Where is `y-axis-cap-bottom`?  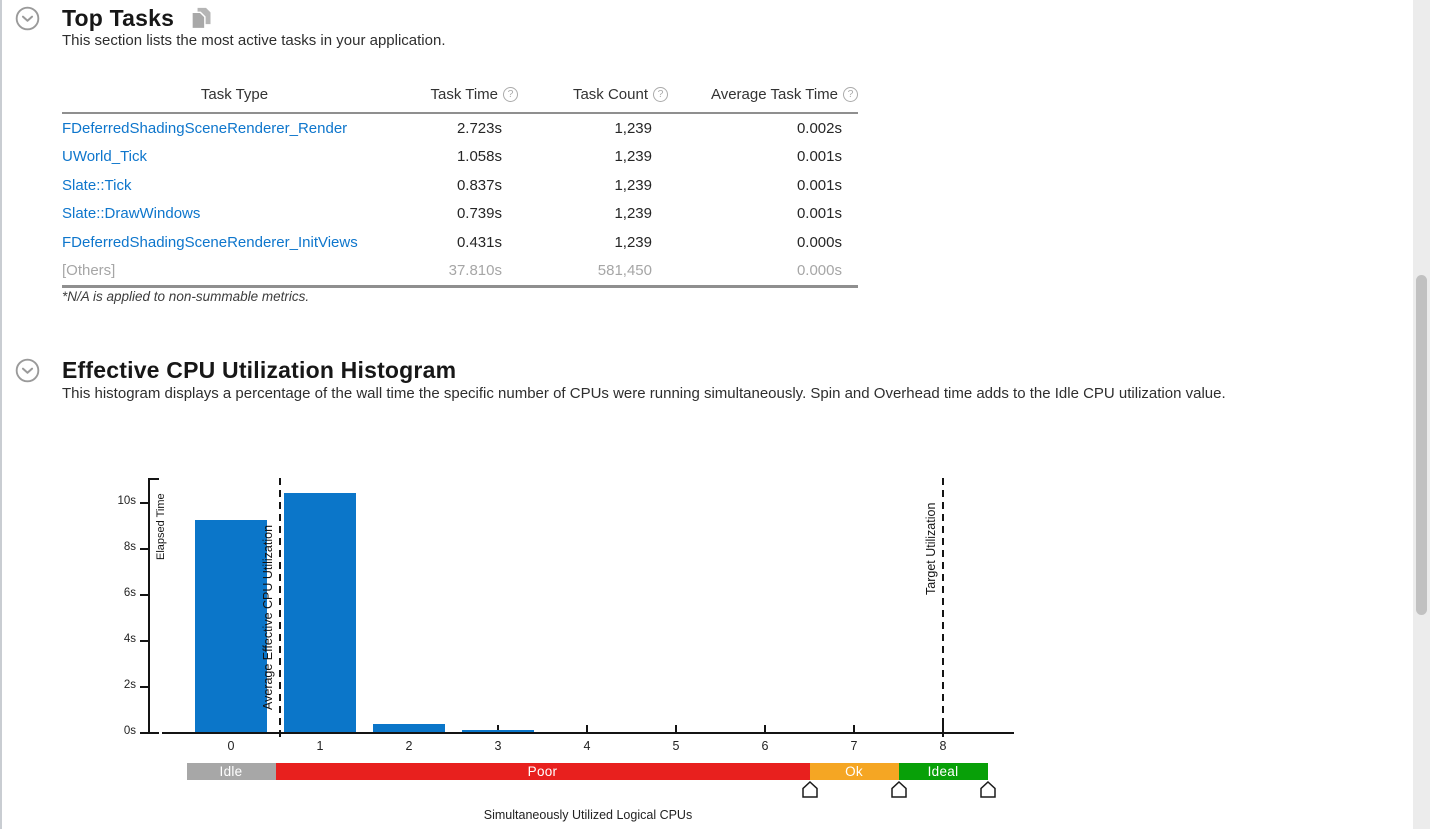 y-axis-cap-bottom is located at coordinates (153, 733).